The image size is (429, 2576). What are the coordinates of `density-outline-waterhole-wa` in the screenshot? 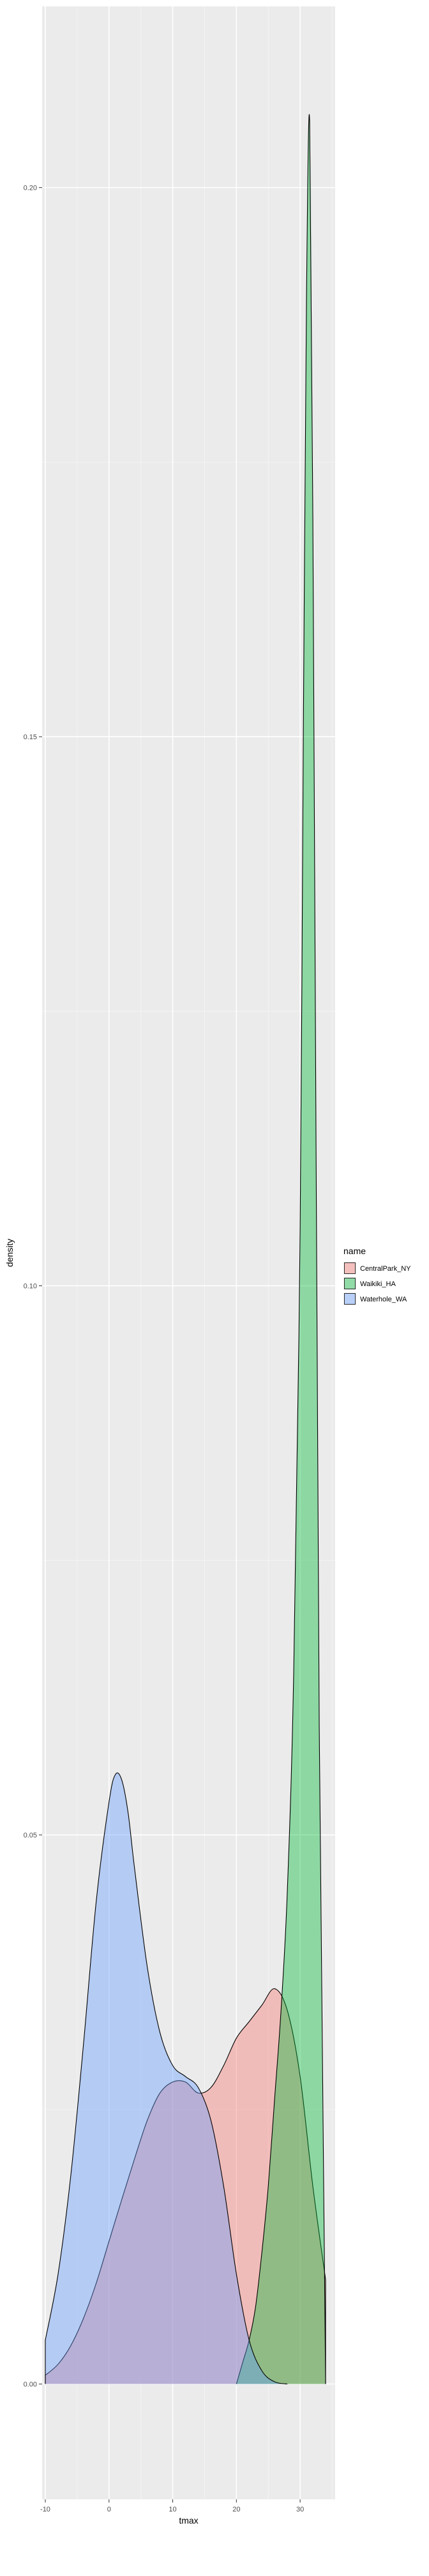 It's located at (166, 2078).